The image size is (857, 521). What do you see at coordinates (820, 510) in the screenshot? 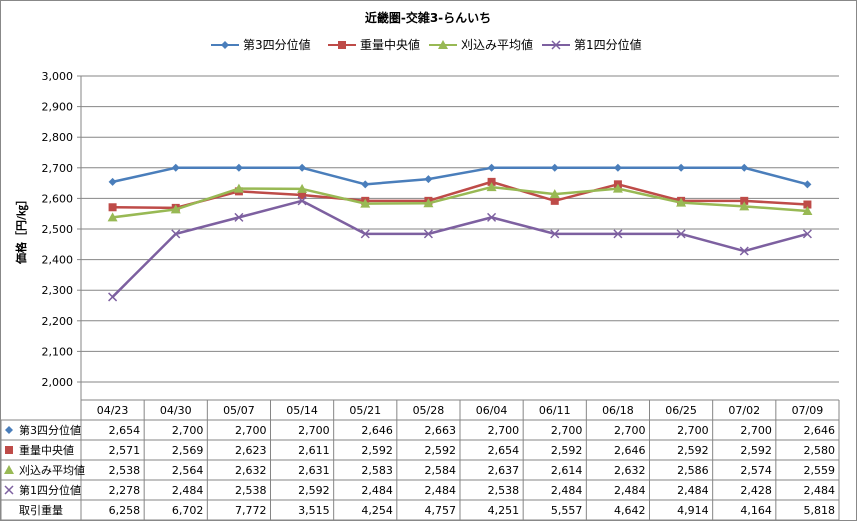
I see `table-cell: 5,818` at bounding box center [820, 510].